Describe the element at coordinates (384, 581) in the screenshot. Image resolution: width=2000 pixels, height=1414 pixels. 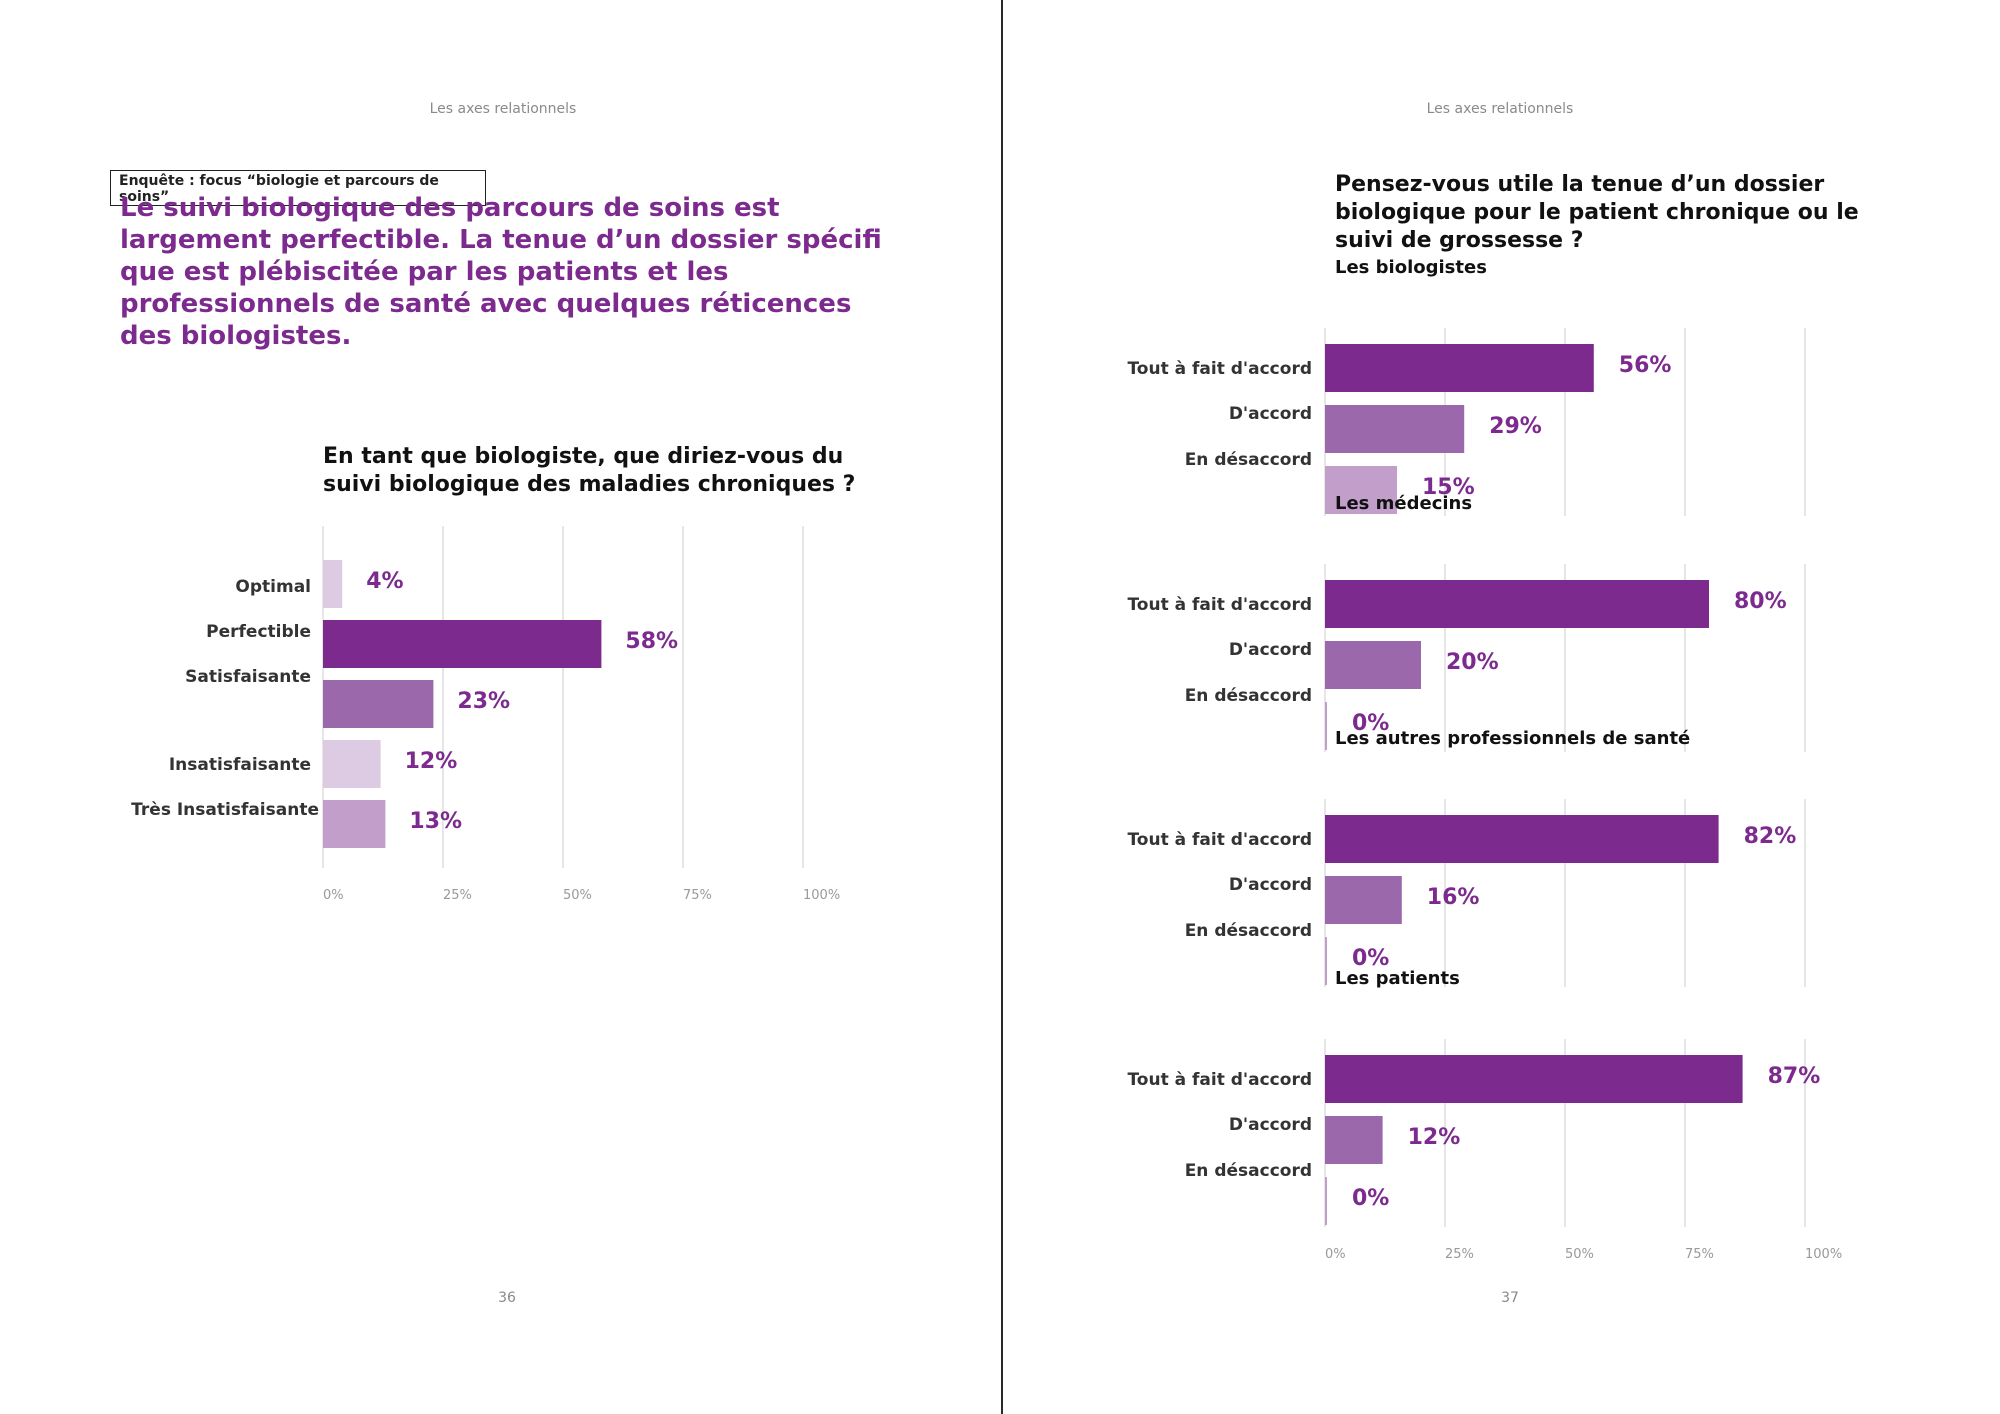
I see `data-label: 4%` at that location.